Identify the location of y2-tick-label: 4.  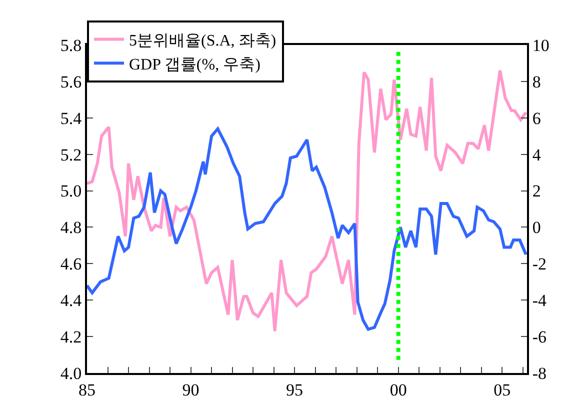
(537, 154).